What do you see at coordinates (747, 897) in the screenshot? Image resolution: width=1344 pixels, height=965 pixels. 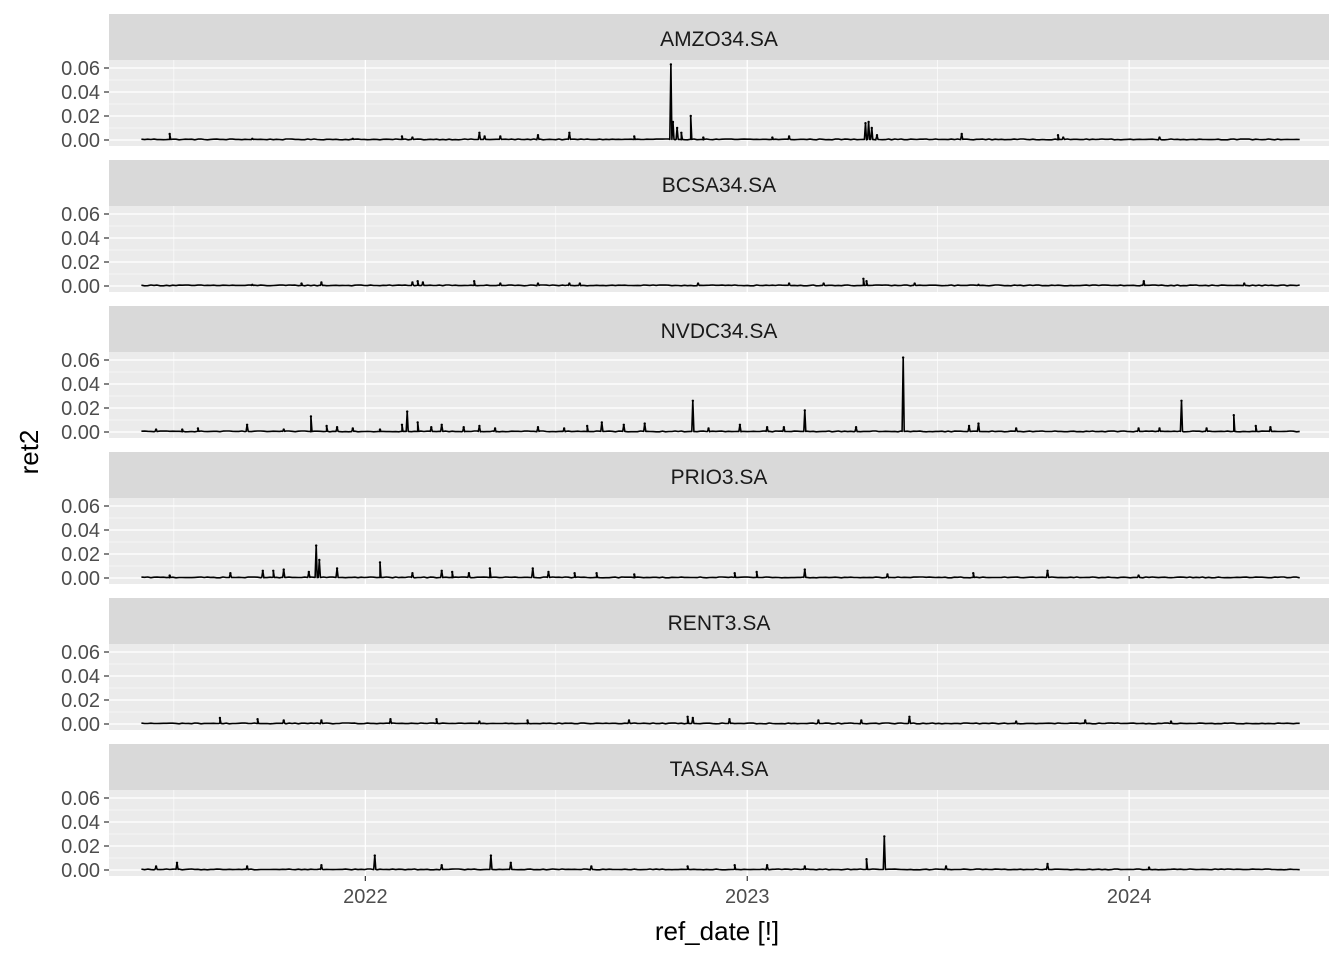 I see `x-tick-label: 2023` at bounding box center [747, 897].